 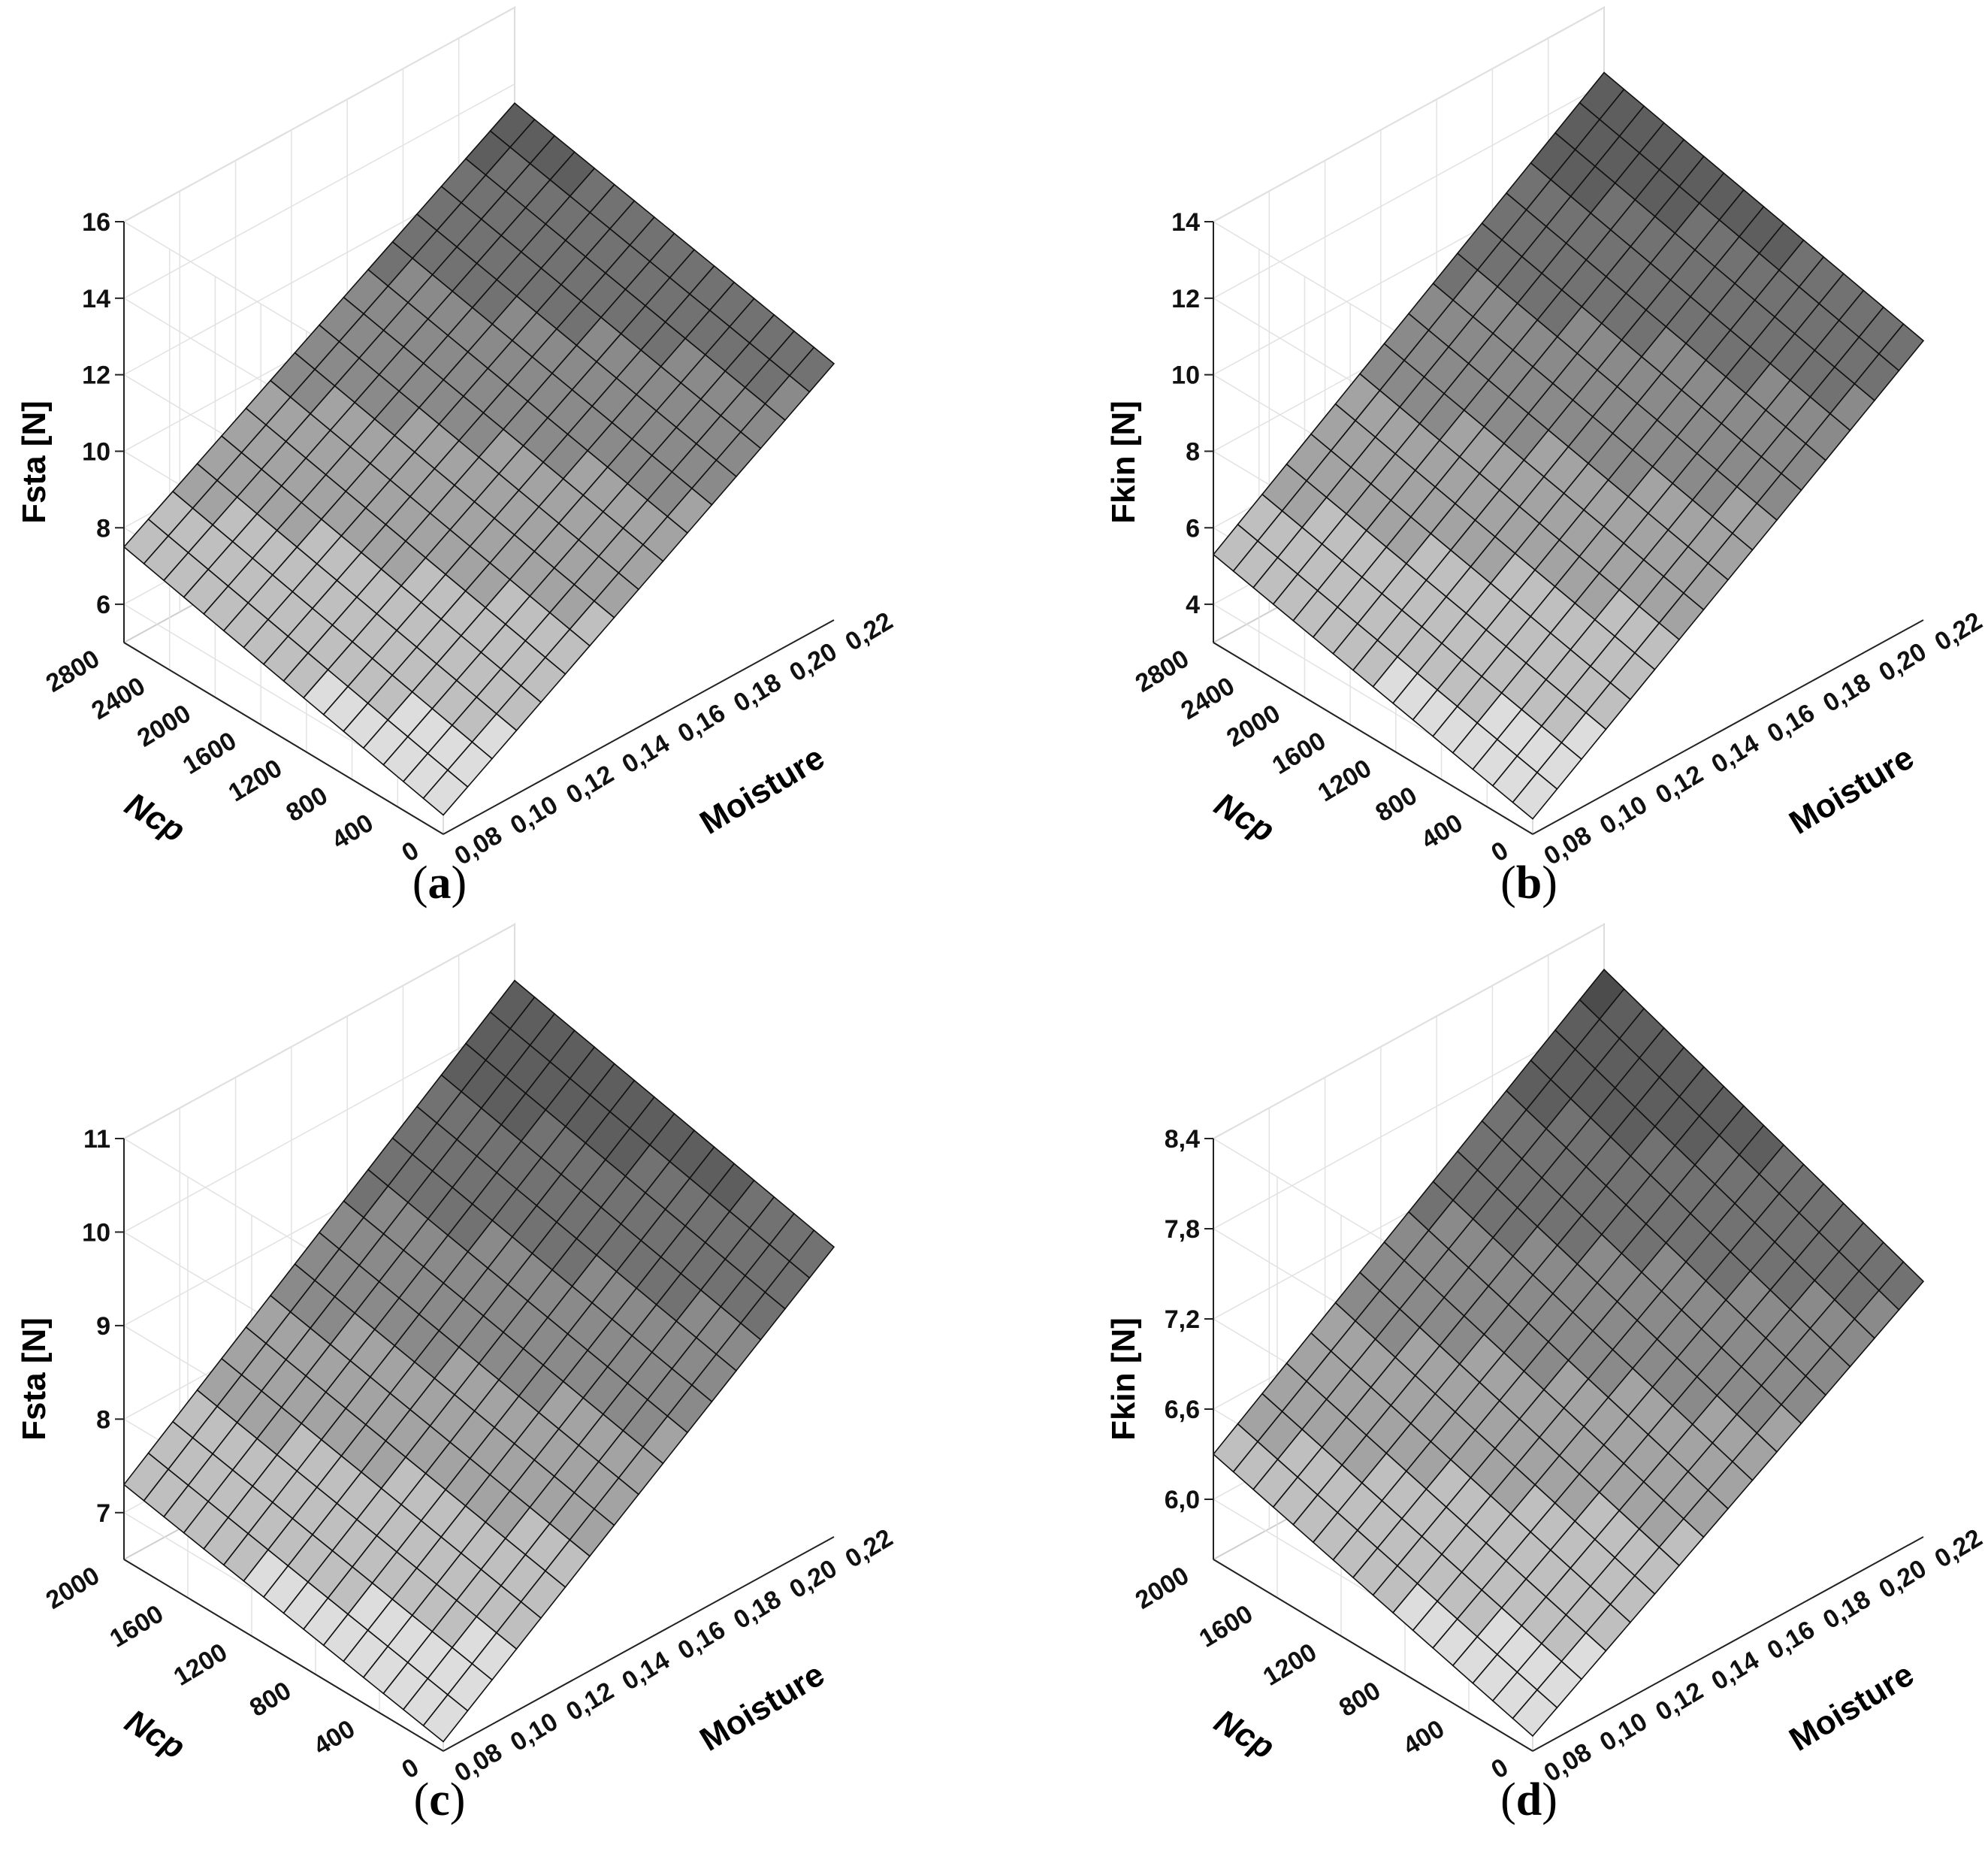 I want to click on z-tick-label: 7, so click(x=103, y=1514).